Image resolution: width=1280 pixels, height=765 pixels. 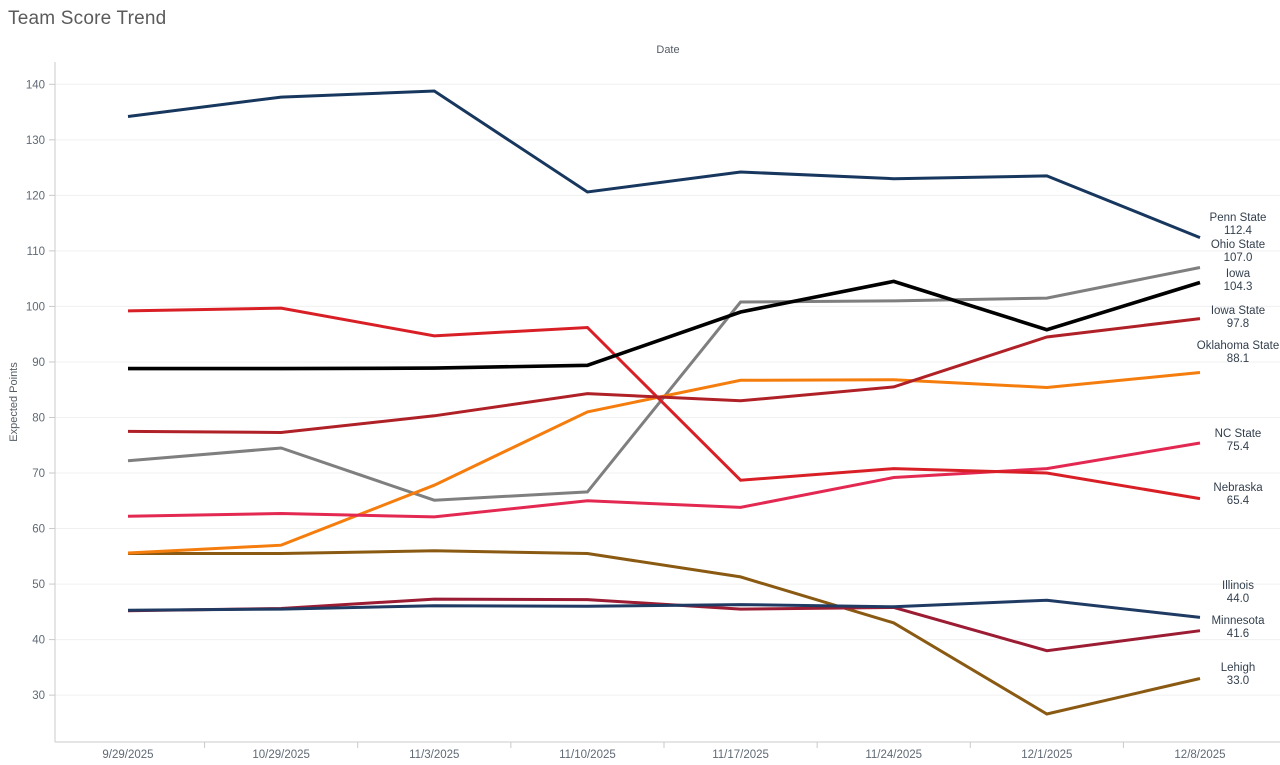 I want to click on y-tick-label-90: 90, so click(x=38, y=363).